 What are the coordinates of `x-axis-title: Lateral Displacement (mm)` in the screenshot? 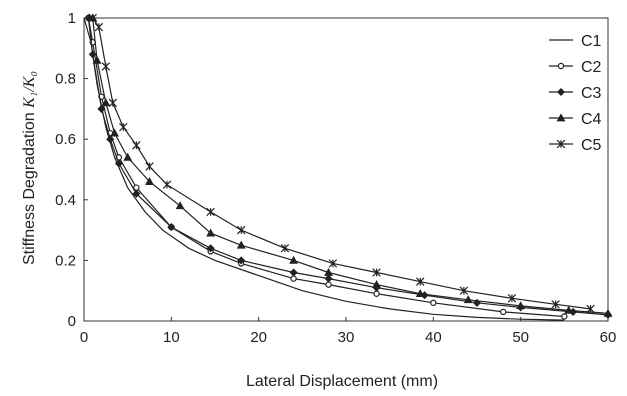 It's located at (342, 381).